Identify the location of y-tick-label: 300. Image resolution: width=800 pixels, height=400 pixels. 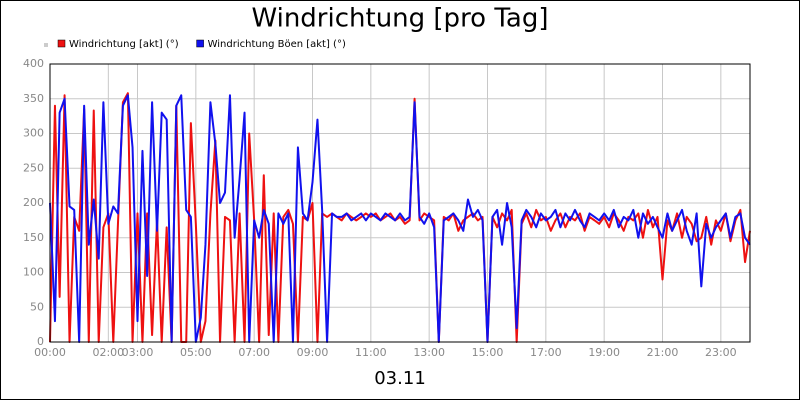
(33, 133).